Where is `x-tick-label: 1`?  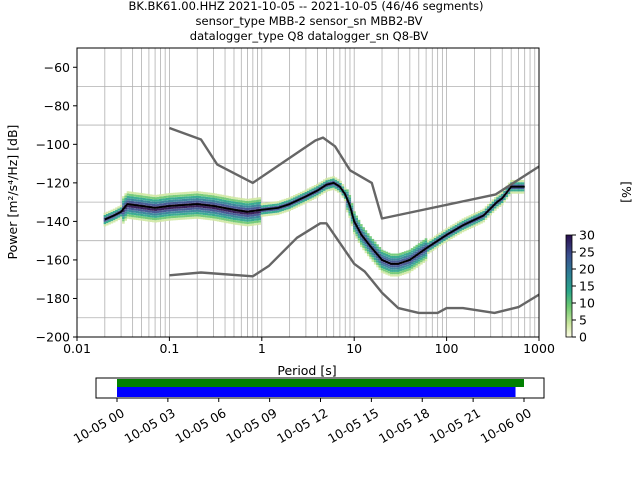 x-tick-label: 1 is located at coordinates (262, 348).